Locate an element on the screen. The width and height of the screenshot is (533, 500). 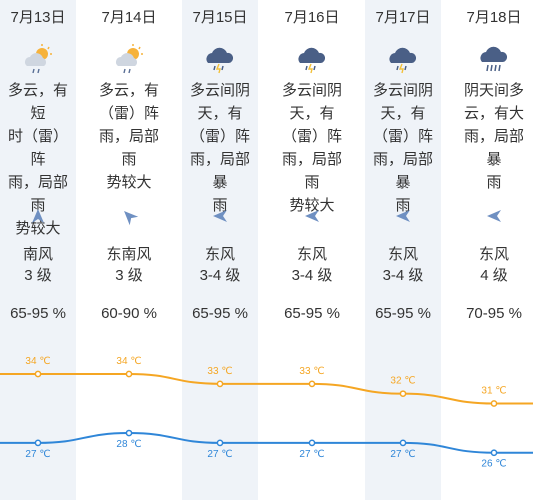
day-column-1: 7月13日 多云，有短时（雷）阵雨，局部雨势较大南风 3 级 65-95 % is located at coordinates (38, 250).